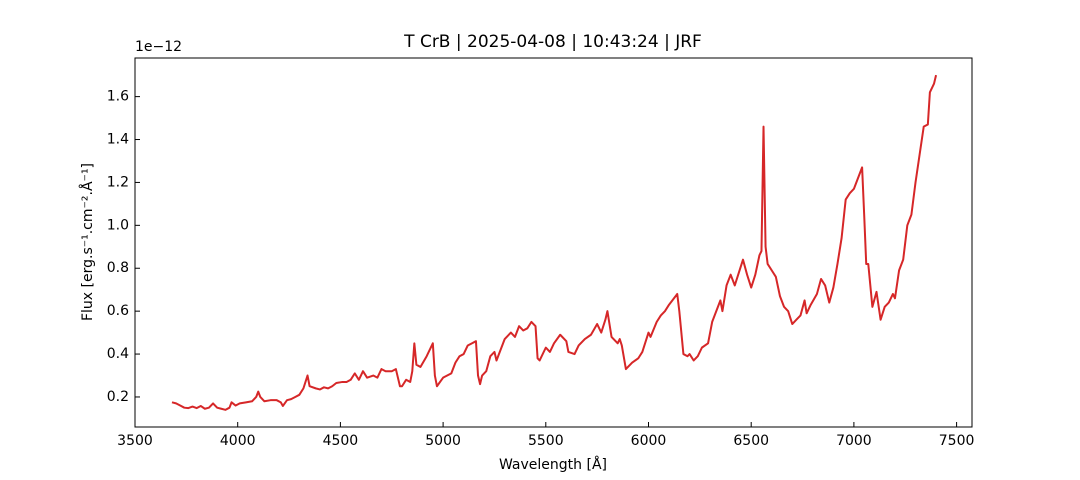 This screenshot has height=480, width=1080. I want to click on y-axis-label: Flux [erg.s⁻¹.cm⁻².Å⁻¹], so click(87, 242).